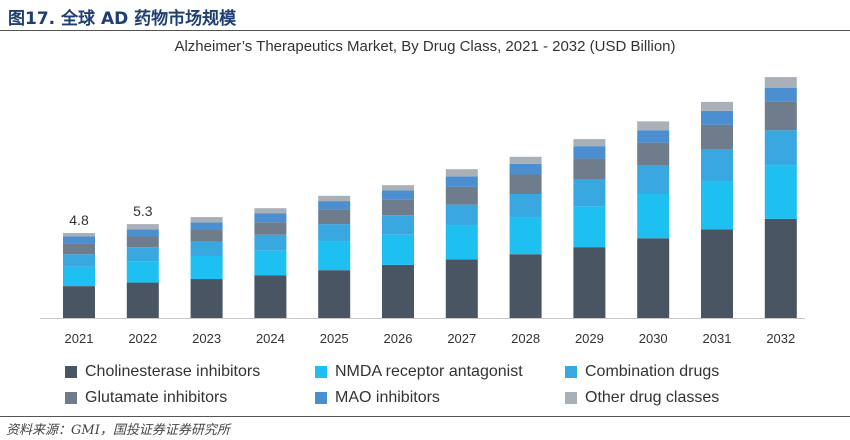  Describe the element at coordinates (425, 416) in the screenshot. I see `bottom-divider` at that location.